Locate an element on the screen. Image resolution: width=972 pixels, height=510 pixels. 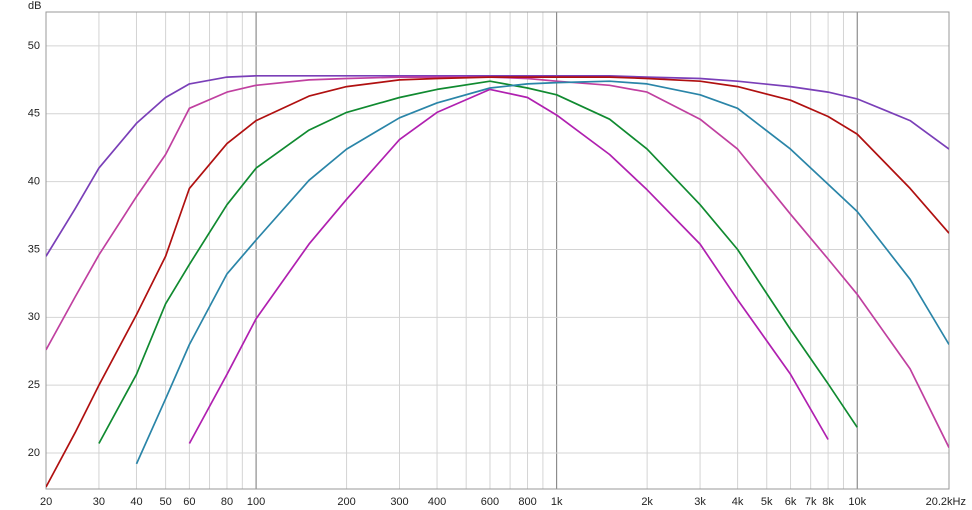
y-tick-label: 40 is located at coordinates (34, 182).